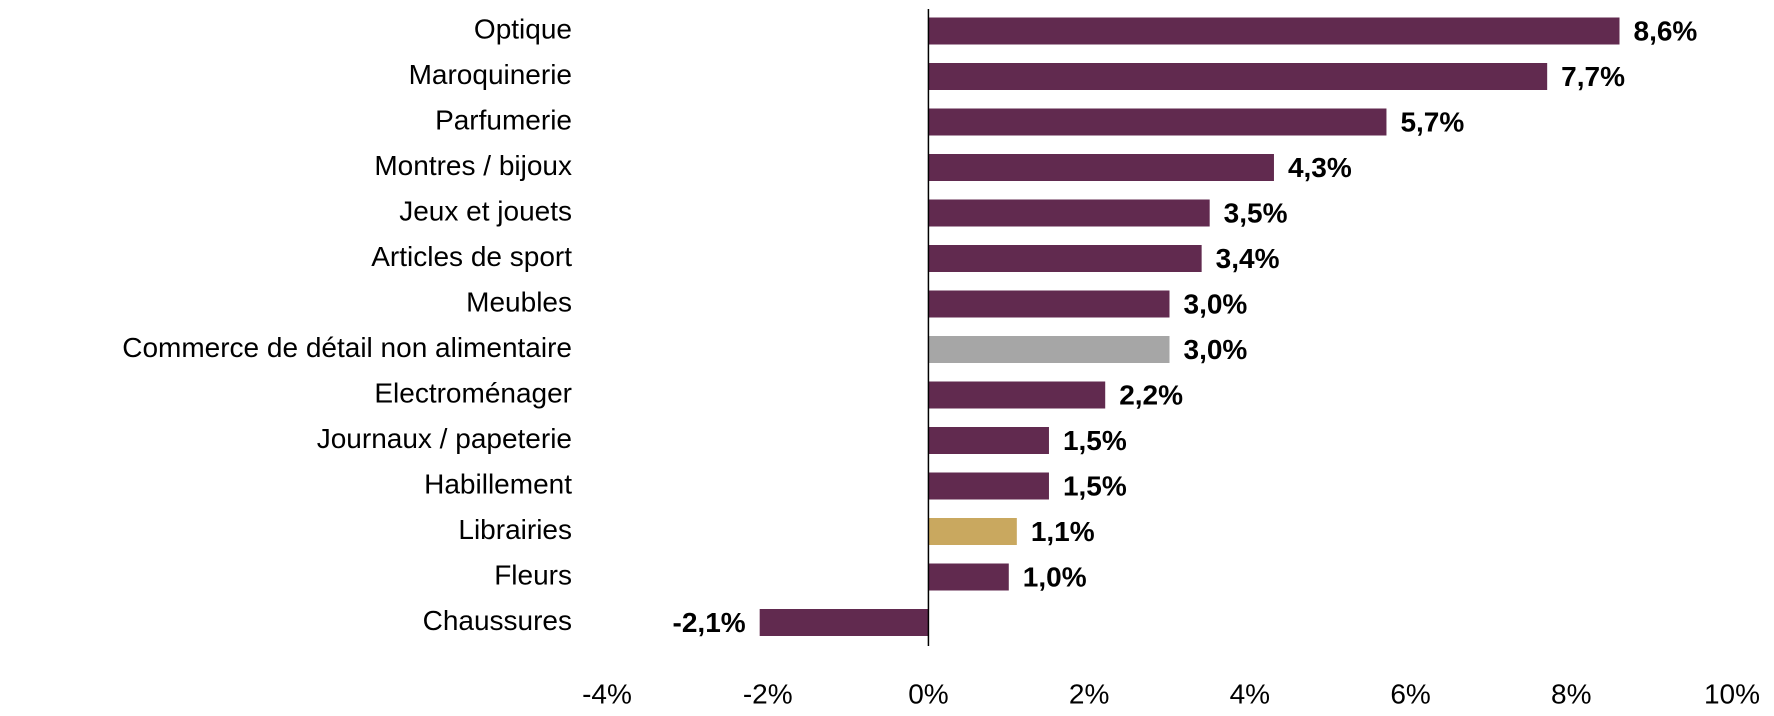 This screenshot has width=1774, height=716. I want to click on category-label: Articles de sport, so click(471, 256).